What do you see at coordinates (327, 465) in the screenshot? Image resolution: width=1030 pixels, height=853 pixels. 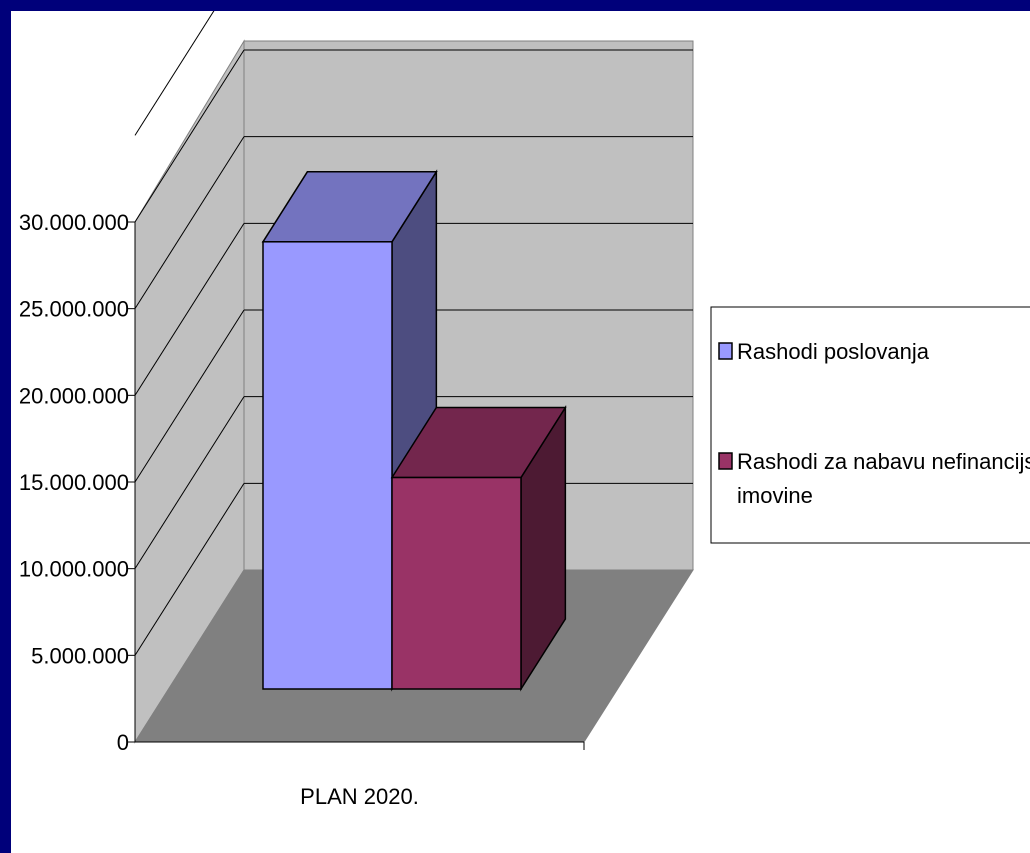 I see `bar-1-front` at bounding box center [327, 465].